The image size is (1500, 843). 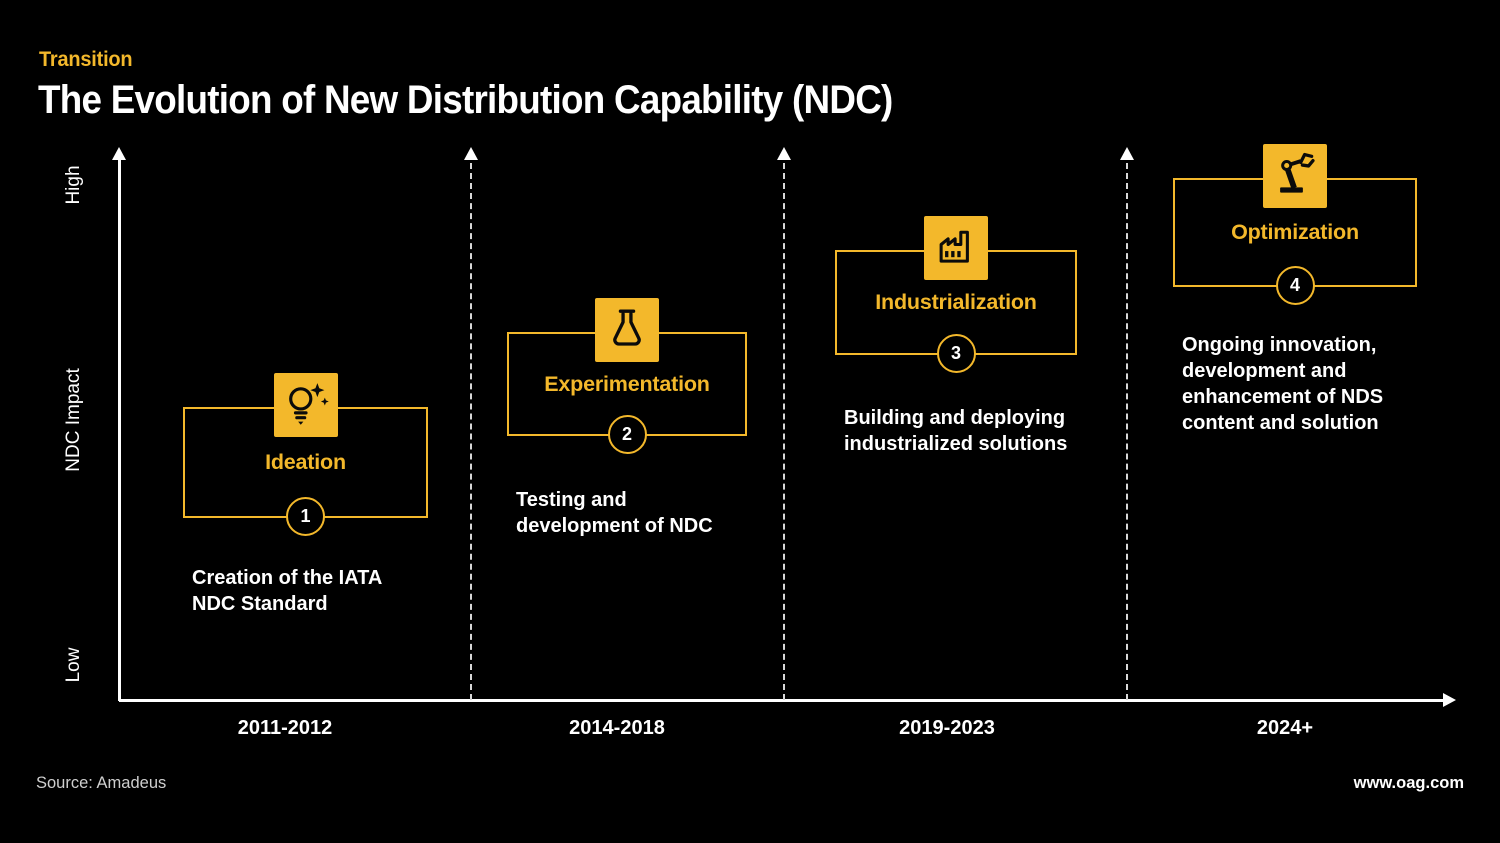 What do you see at coordinates (285, 728) in the screenshot?
I see `x-axis-label-period-1: 2011-2012` at bounding box center [285, 728].